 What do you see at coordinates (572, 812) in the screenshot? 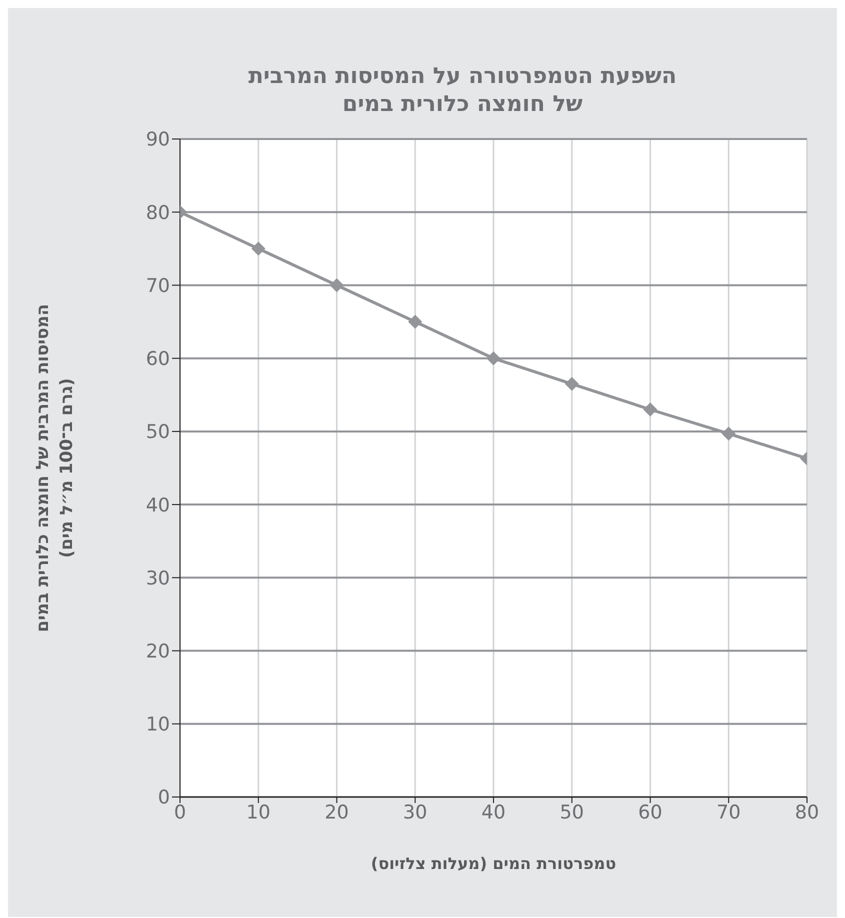
I see `x-tick-label: 50` at bounding box center [572, 812].